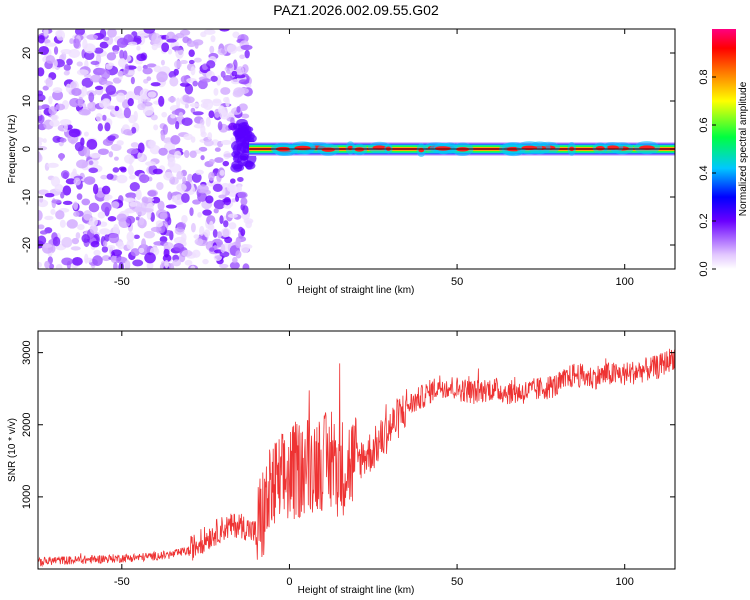 The image size is (750, 600). I want to click on colorbar-tick-label: 0.4, so click(704, 172).